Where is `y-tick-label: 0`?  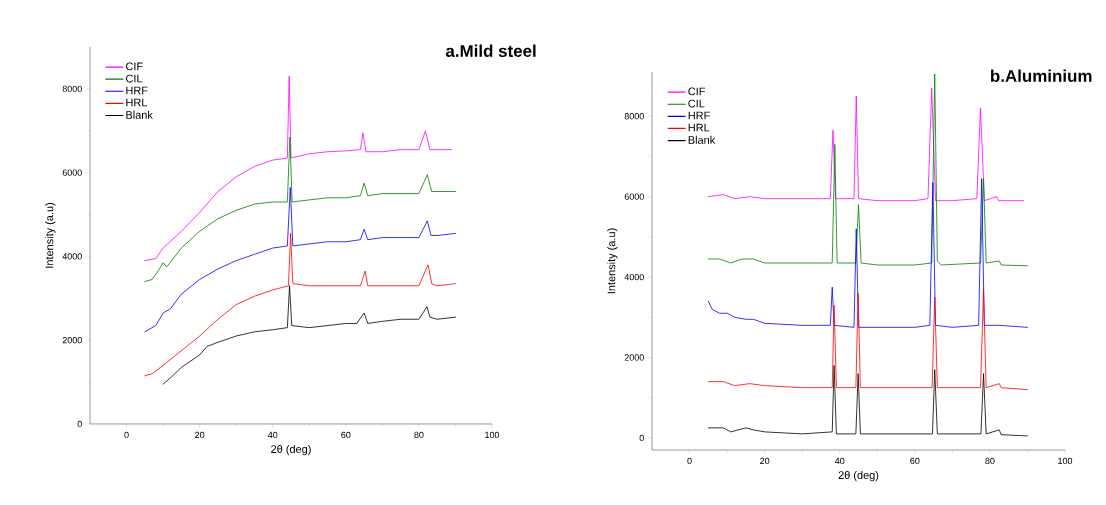 y-tick-label: 0 is located at coordinates (79, 424).